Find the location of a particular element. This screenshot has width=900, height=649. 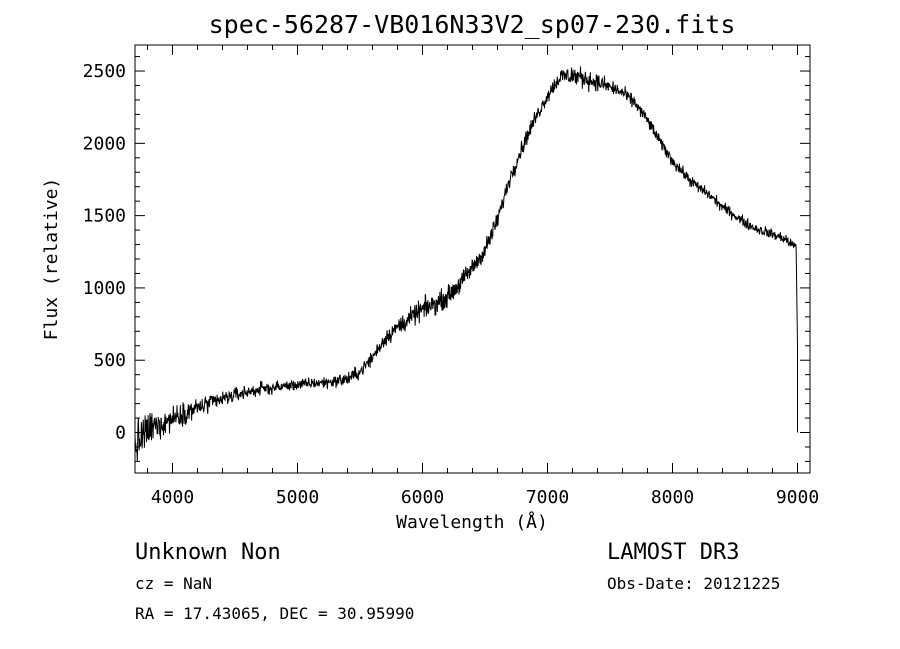

classification-text: Unknown Non is located at coordinates (208, 552).